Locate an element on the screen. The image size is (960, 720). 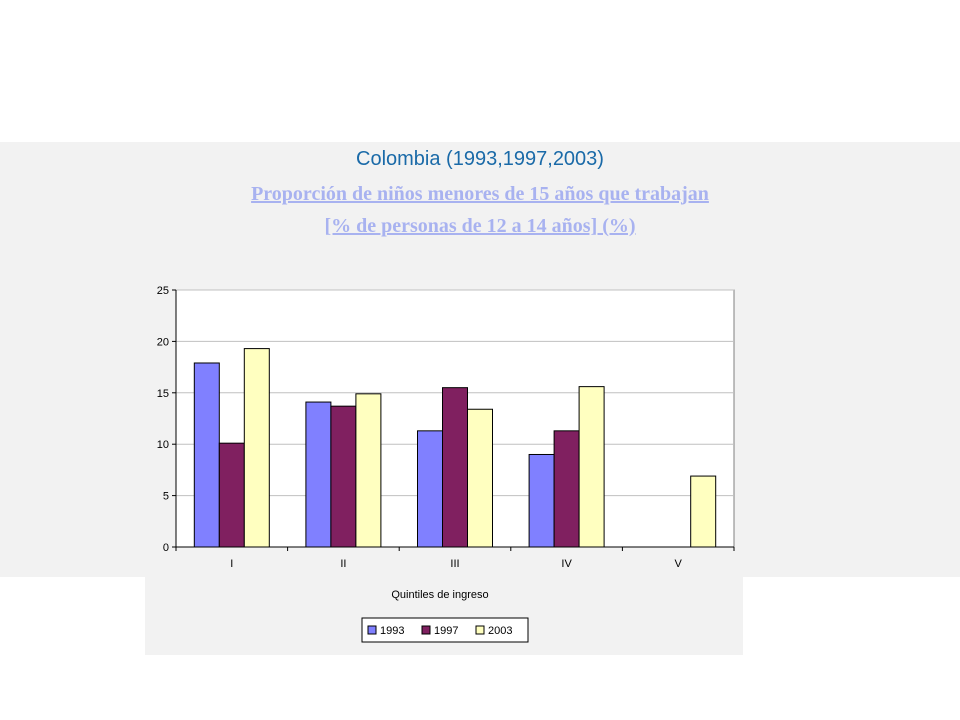
bar-1997-IV is located at coordinates (566, 489).